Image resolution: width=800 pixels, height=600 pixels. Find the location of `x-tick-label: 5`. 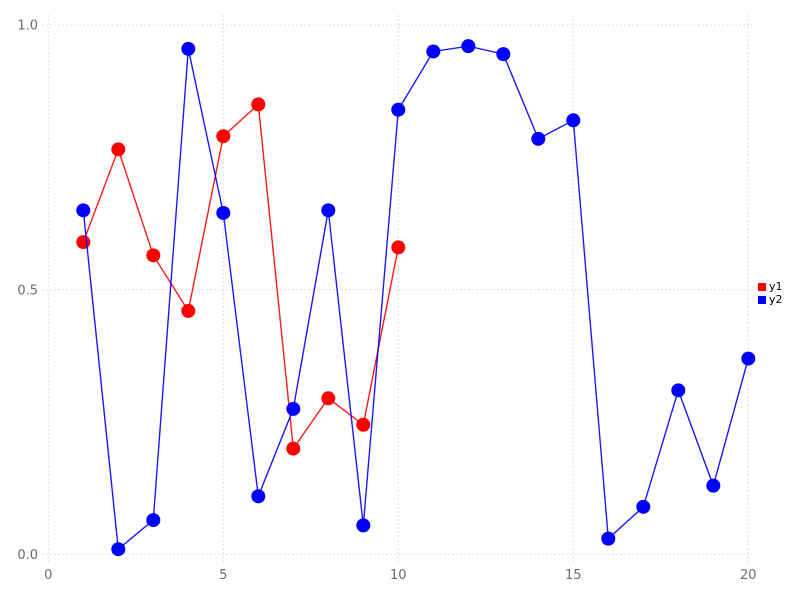

x-tick-label: 5 is located at coordinates (223, 575).